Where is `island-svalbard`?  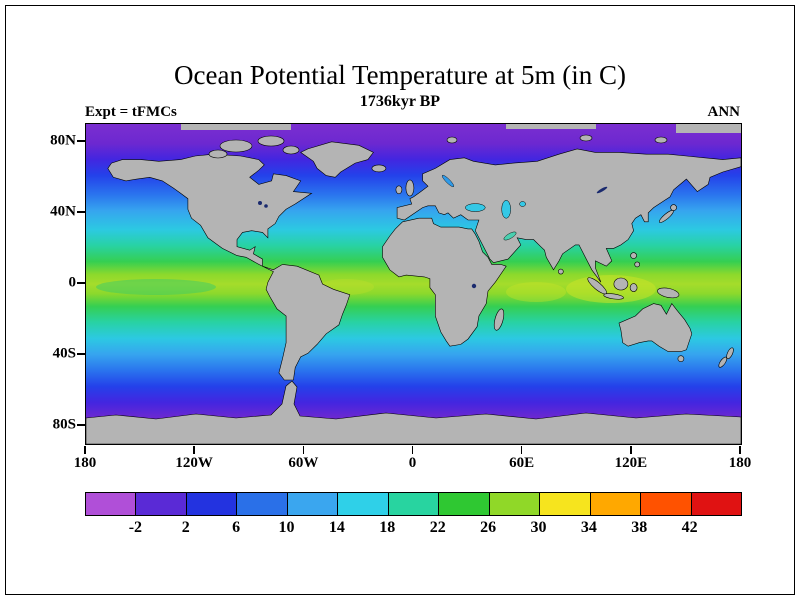 island-svalbard is located at coordinates (452, 140).